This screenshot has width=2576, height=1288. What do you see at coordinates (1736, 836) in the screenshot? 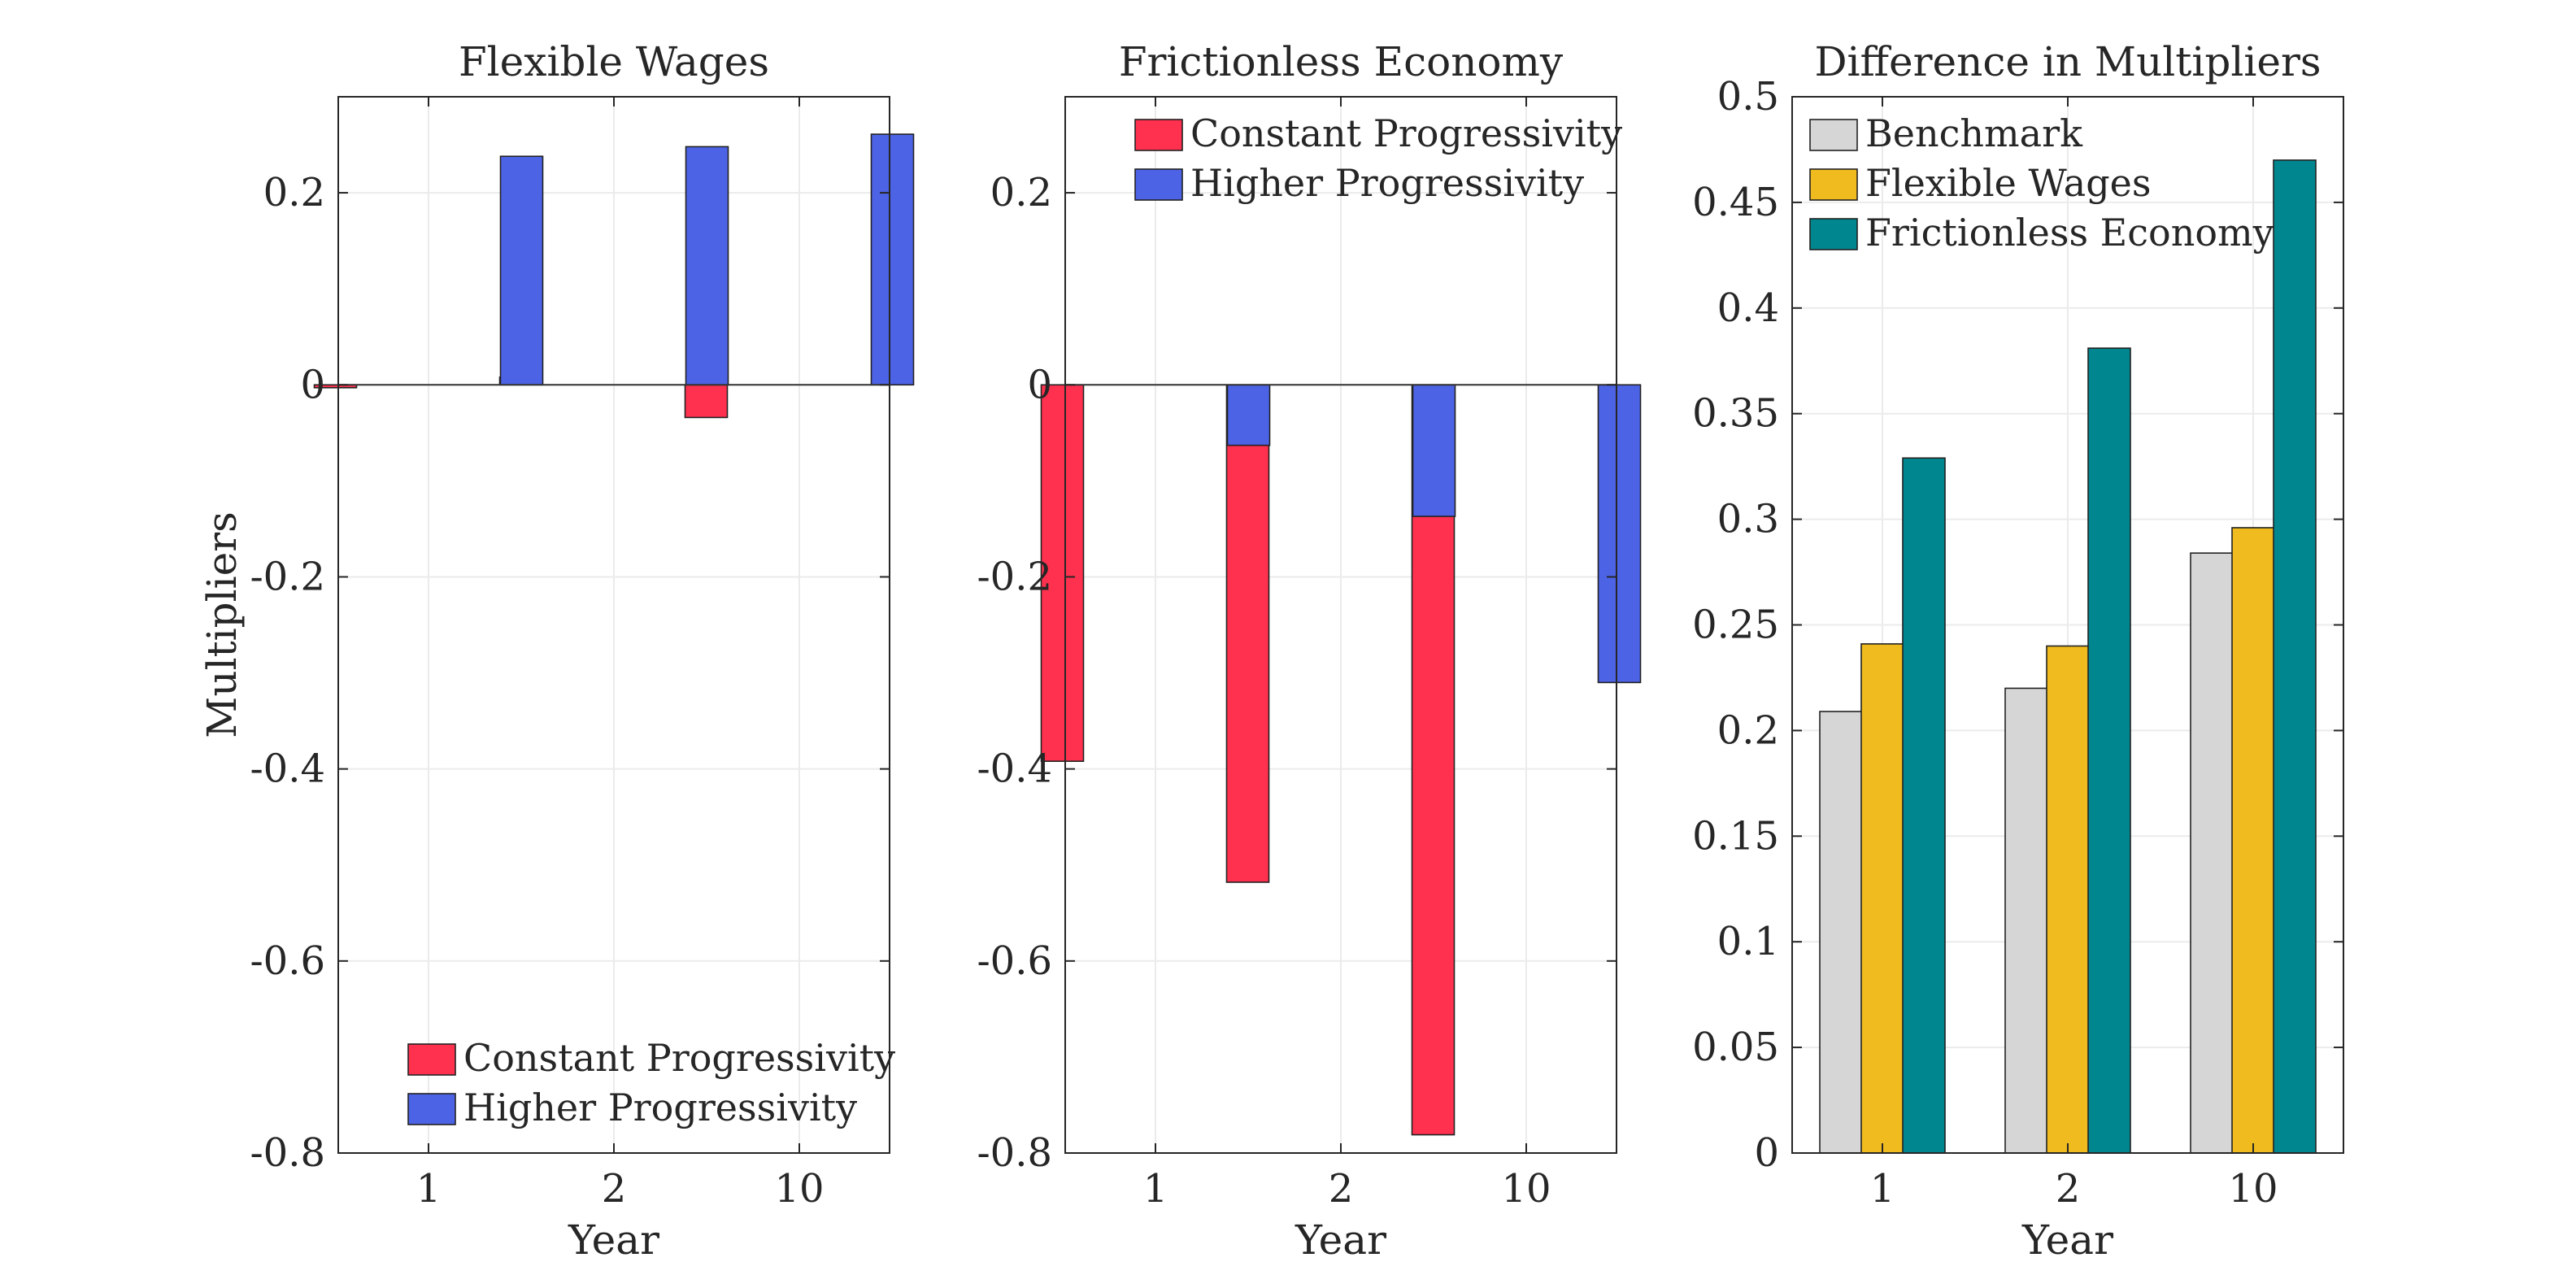
I see `y-tick-label: 0.15` at bounding box center [1736, 836].